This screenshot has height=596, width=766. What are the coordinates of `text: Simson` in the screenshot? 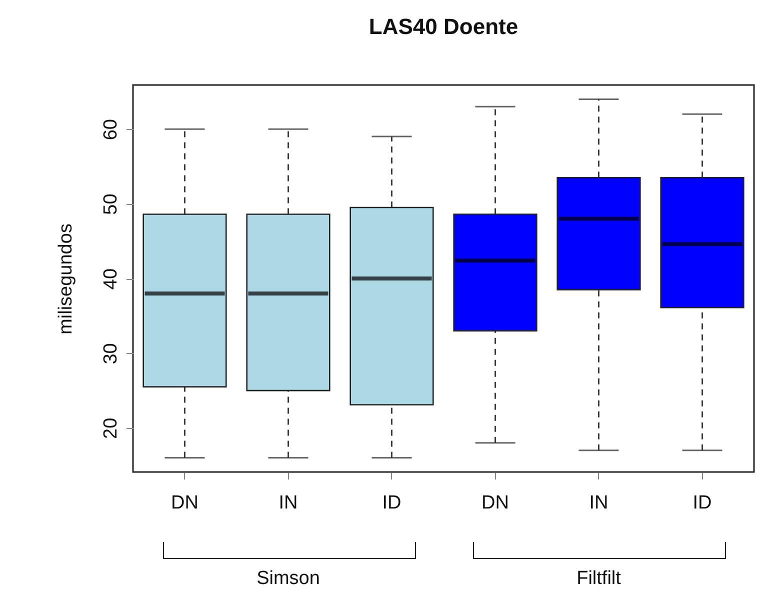 It's located at (288, 579).